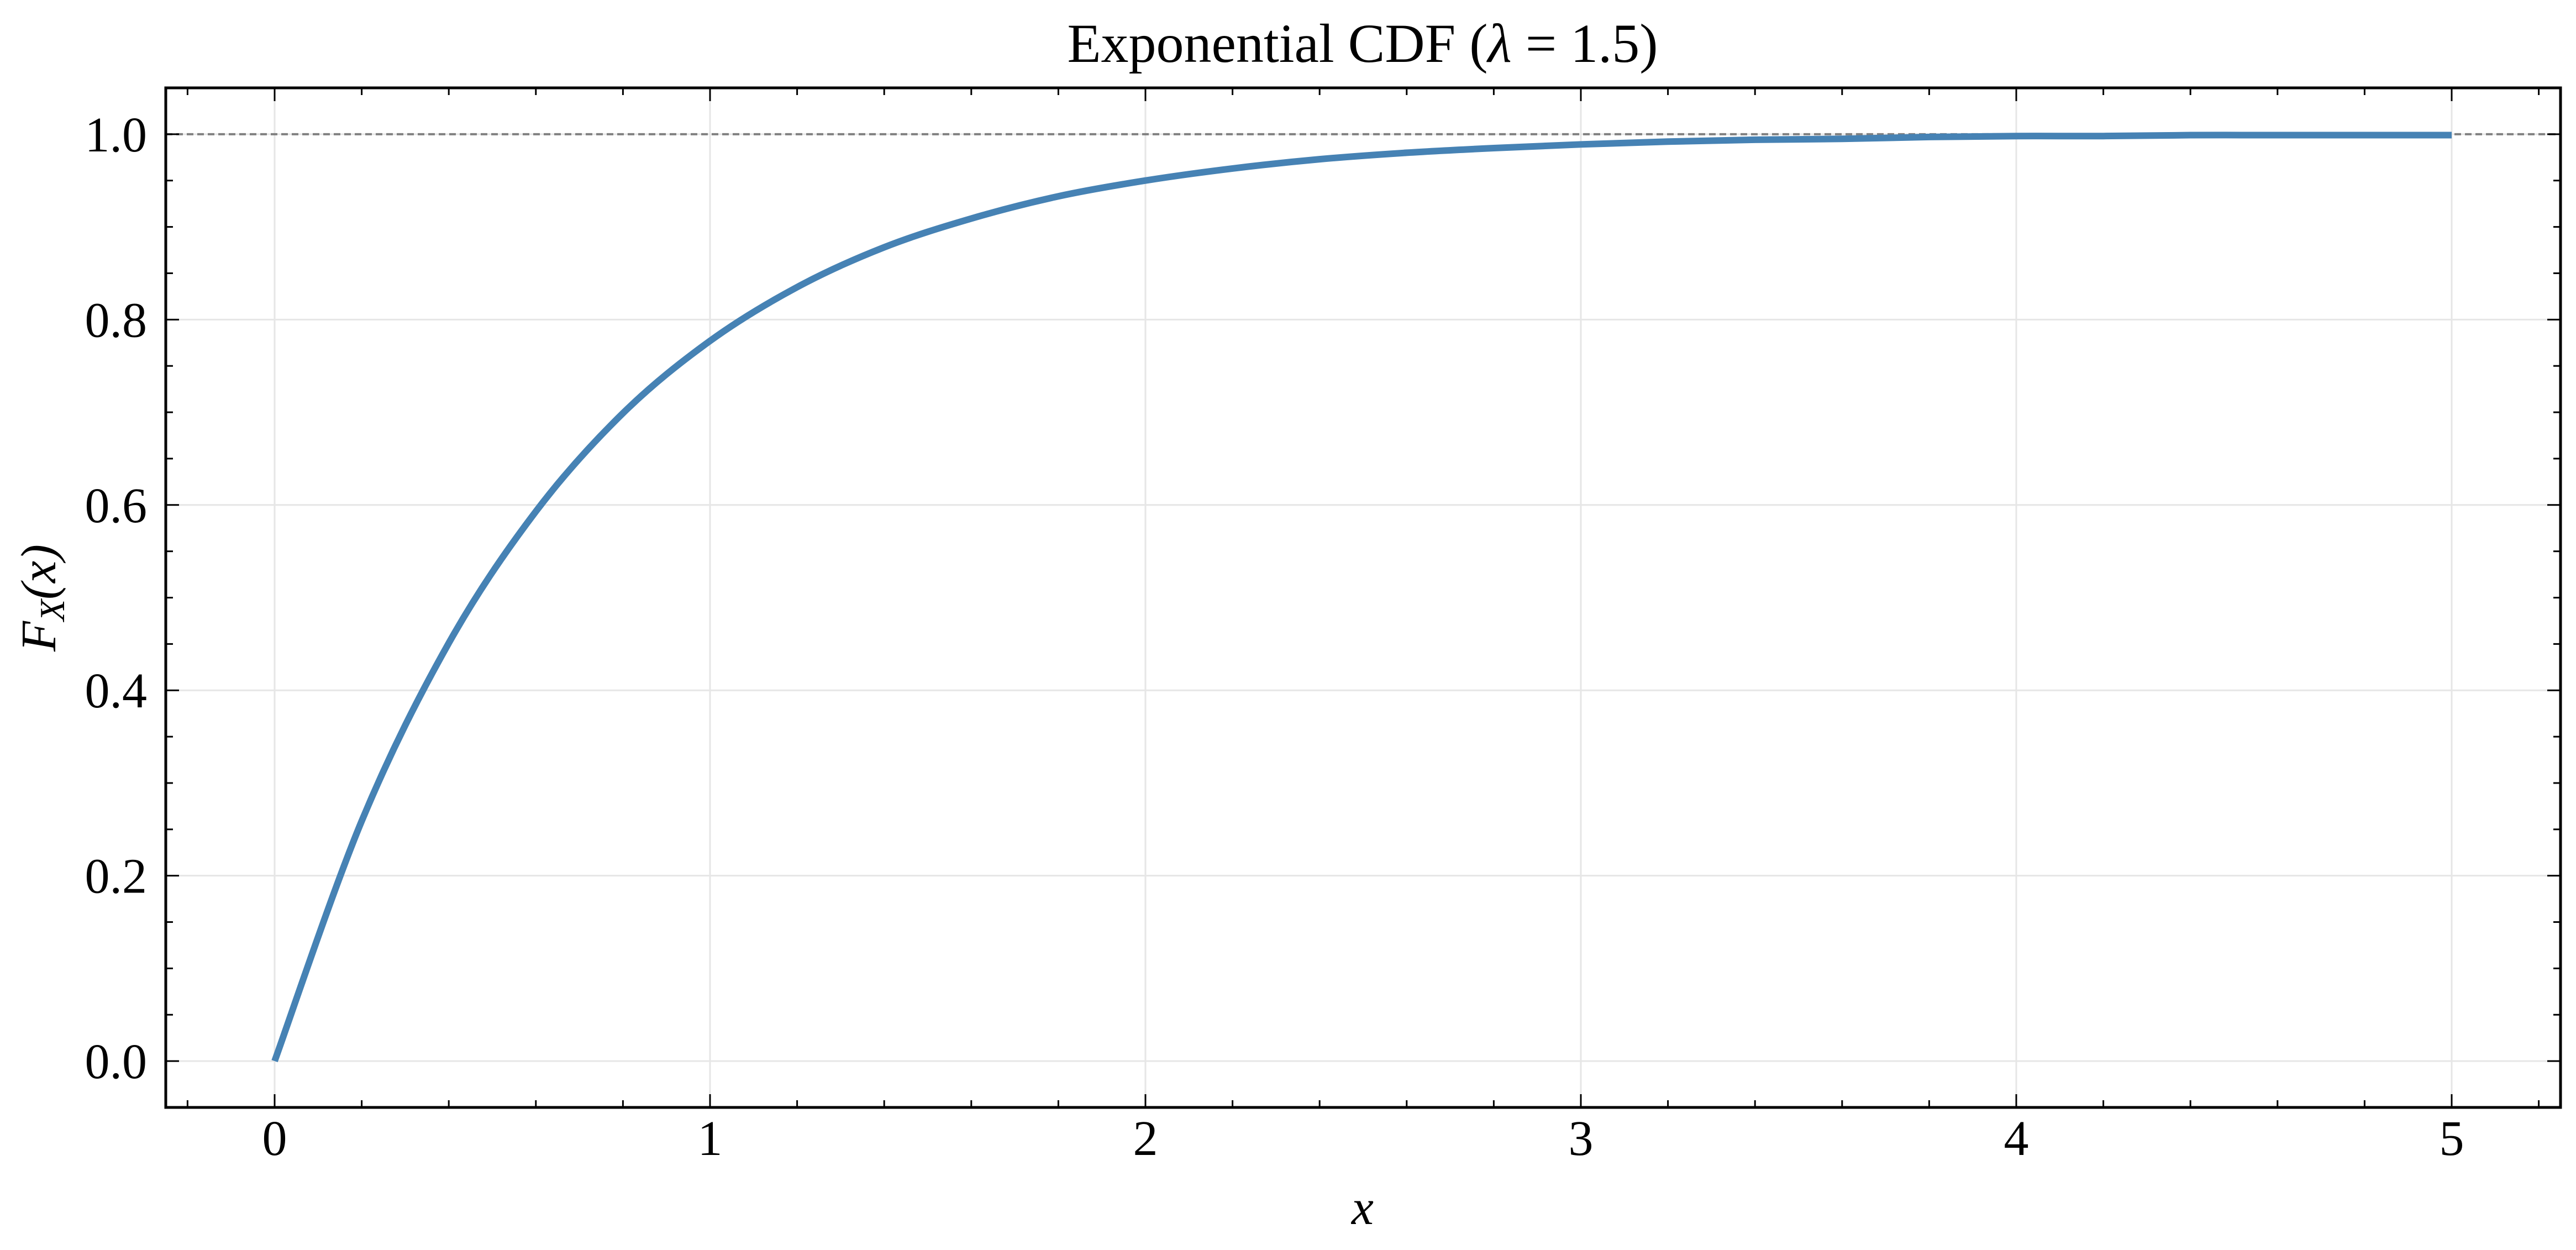 This screenshot has width=2576, height=1250. I want to click on x-axis-label: x, so click(1362, 1207).